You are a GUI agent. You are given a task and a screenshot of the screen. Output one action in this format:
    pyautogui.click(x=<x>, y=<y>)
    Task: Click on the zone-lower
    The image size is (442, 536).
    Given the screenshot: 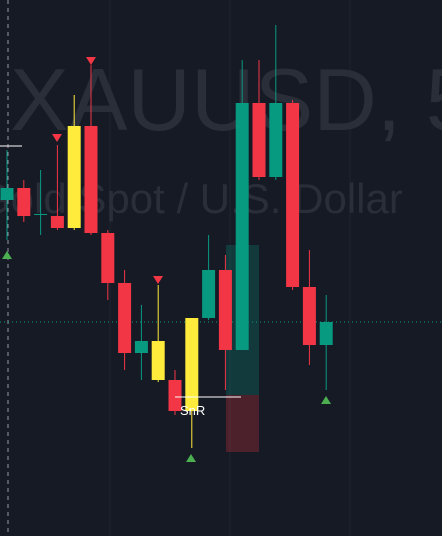 What is the action you would take?
    pyautogui.click(x=242, y=423)
    